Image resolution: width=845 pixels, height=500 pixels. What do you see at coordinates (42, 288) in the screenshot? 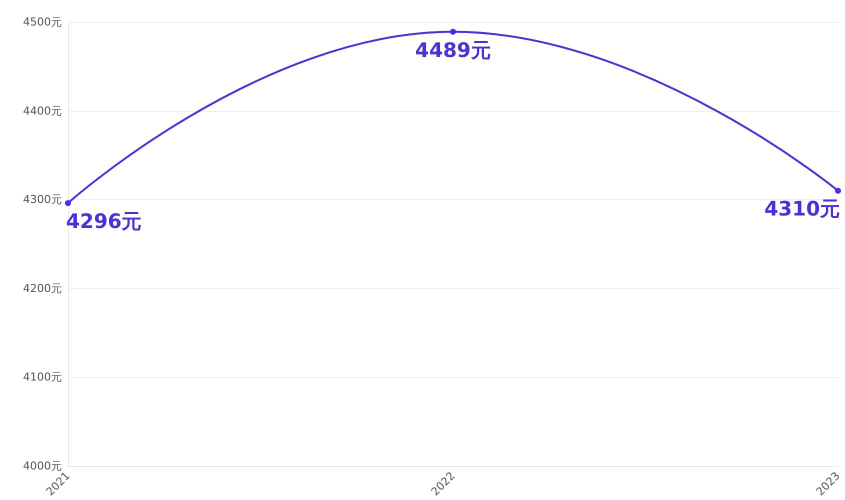
I see `y-tick-label: 4200元` at bounding box center [42, 288].